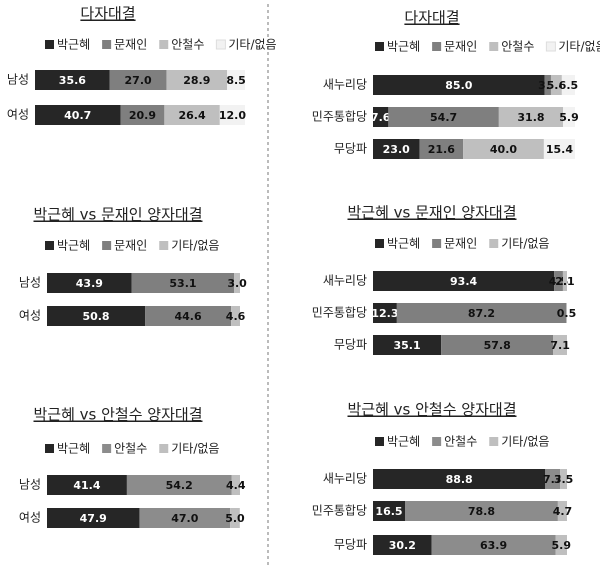 Image resolution: width=600 pixels, height=569 pixels. I want to click on value-label: 5.0, so click(235, 518).